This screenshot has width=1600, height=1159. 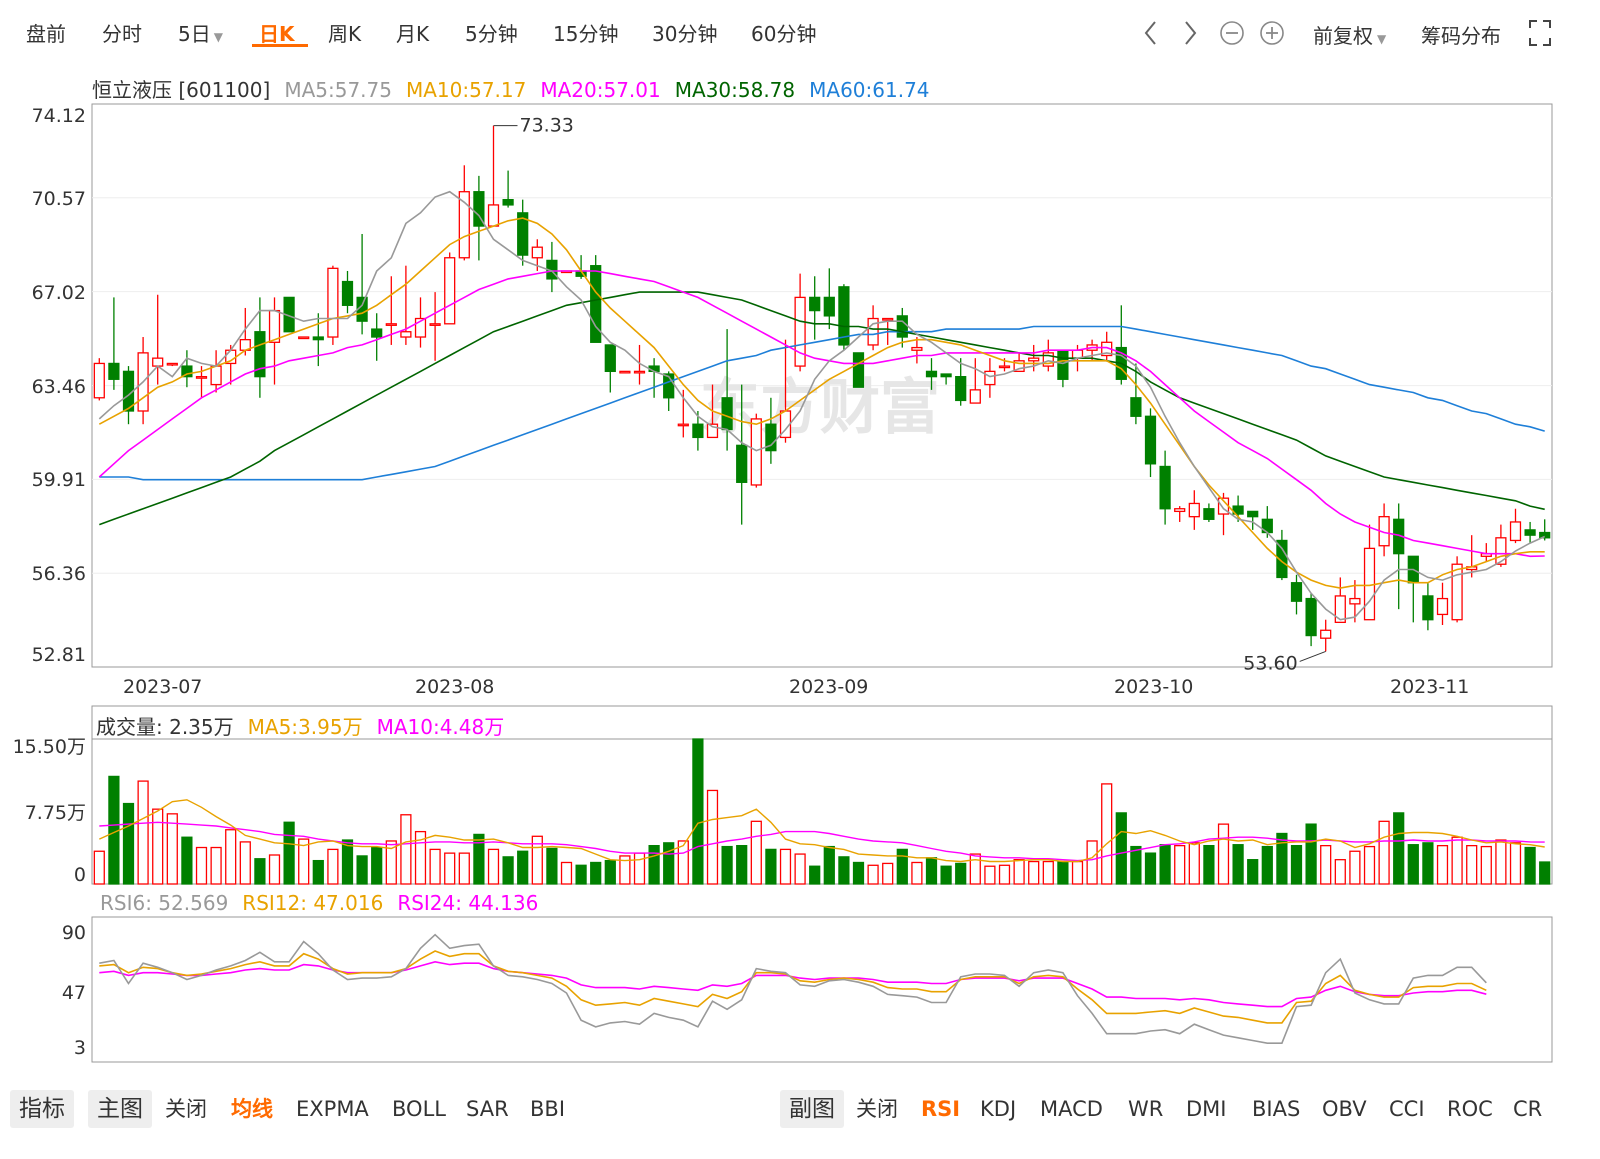 What do you see at coordinates (1146, 1109) in the screenshot?
I see `sub-wr-button: WR` at bounding box center [1146, 1109].